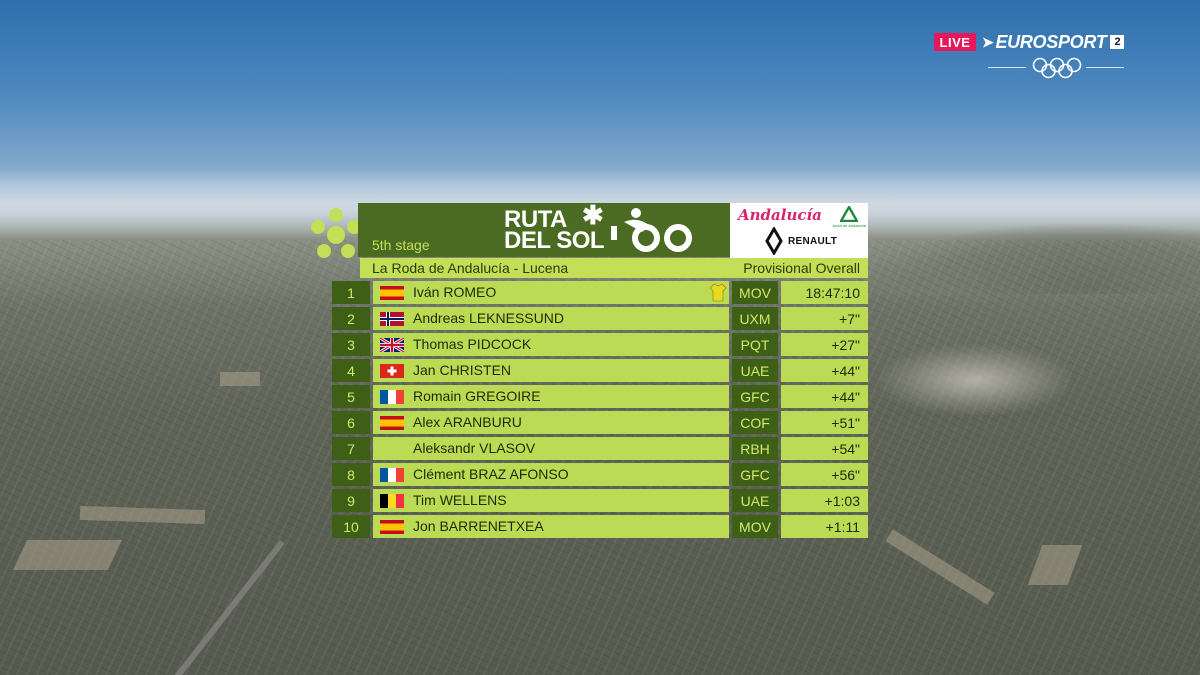 This screenshot has width=1200, height=675. Describe the element at coordinates (824, 448) in the screenshot. I see `time-cell: +54"` at that location.